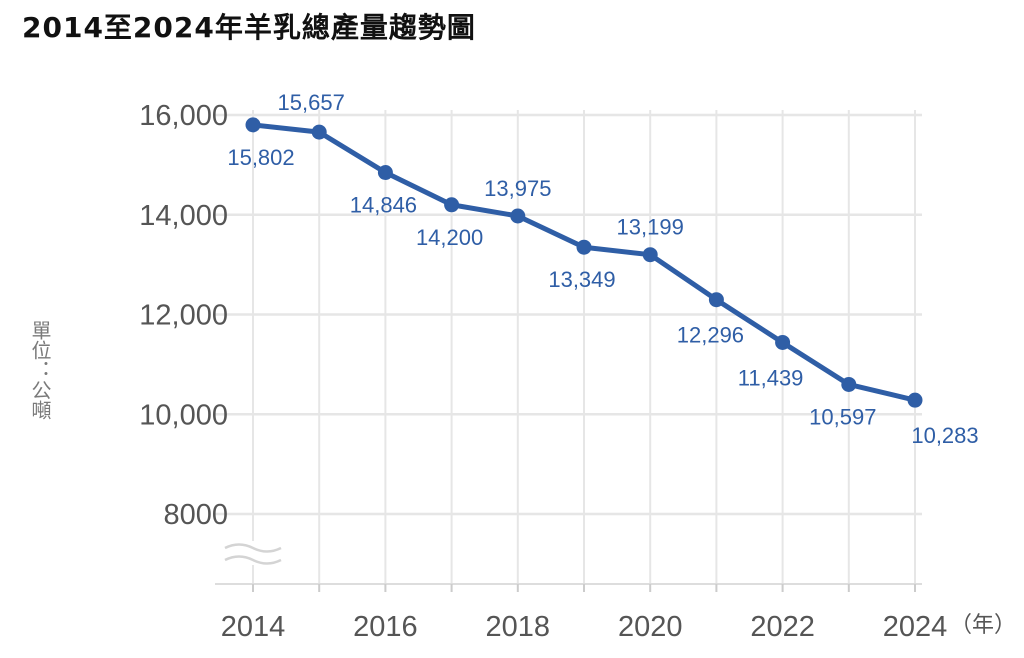  I want to click on data-label-2023: 10,597, so click(842, 416).